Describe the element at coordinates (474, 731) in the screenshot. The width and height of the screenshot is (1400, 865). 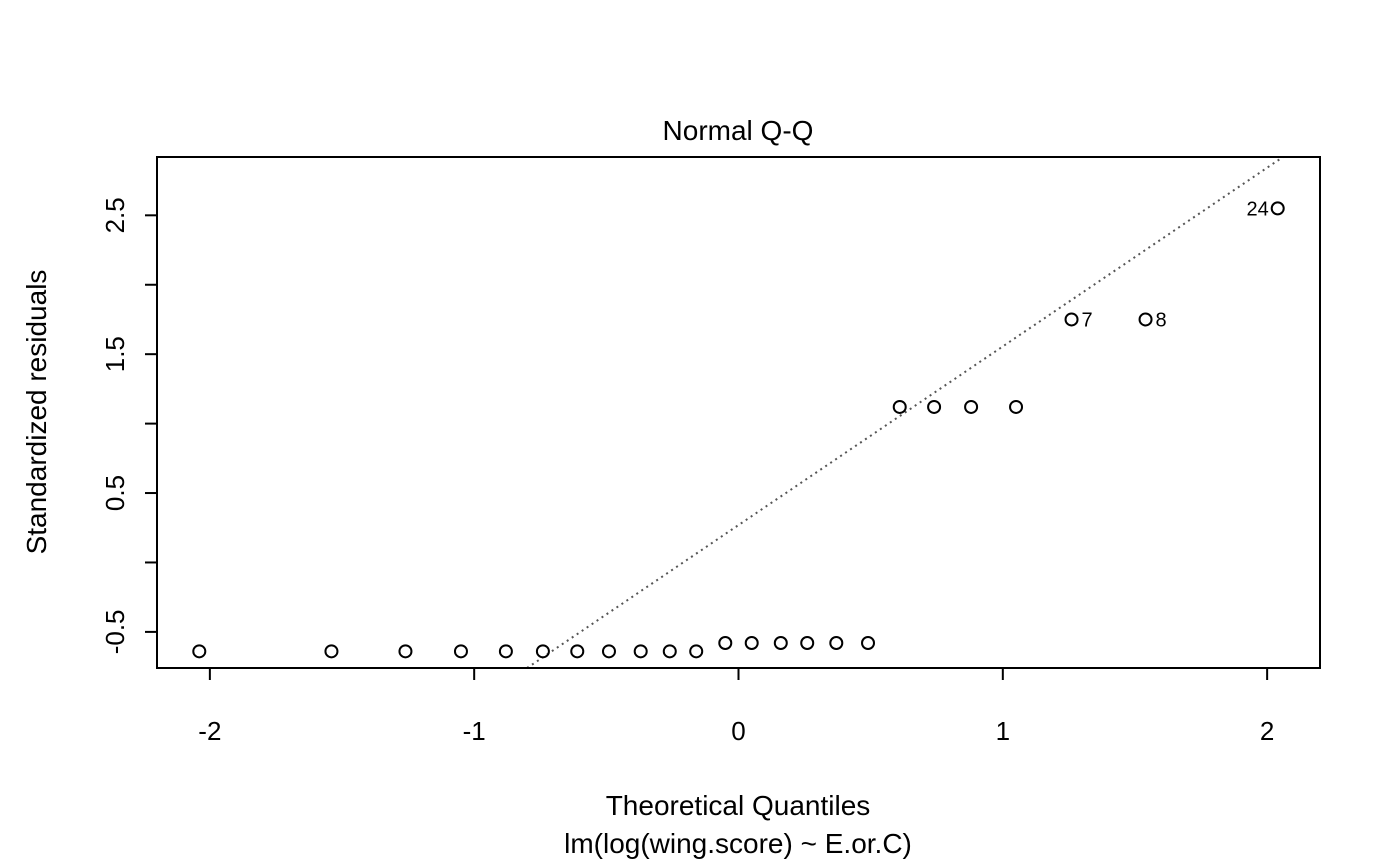
I see `x-tick-label: -1` at that location.